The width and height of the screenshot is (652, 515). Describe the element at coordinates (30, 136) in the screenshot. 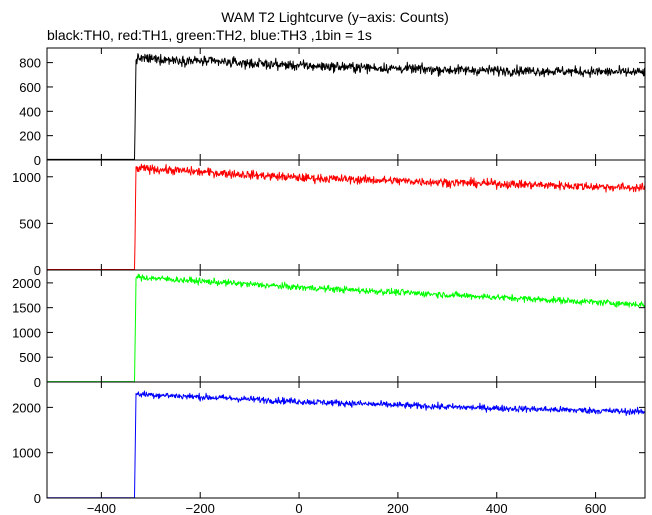

I see `y-tick-label: 200` at that location.